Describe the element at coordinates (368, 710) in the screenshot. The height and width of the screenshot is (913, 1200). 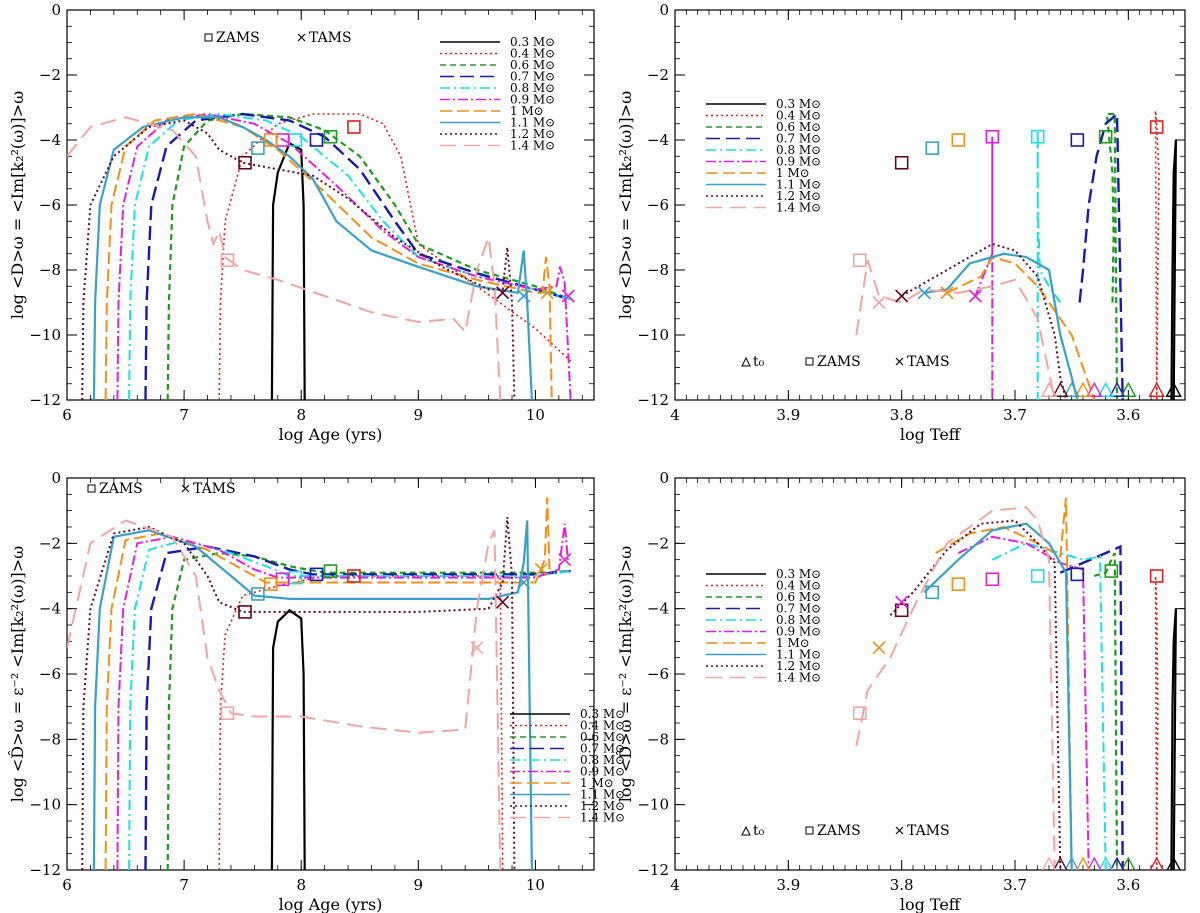
I see `series-line-0.6` at that location.